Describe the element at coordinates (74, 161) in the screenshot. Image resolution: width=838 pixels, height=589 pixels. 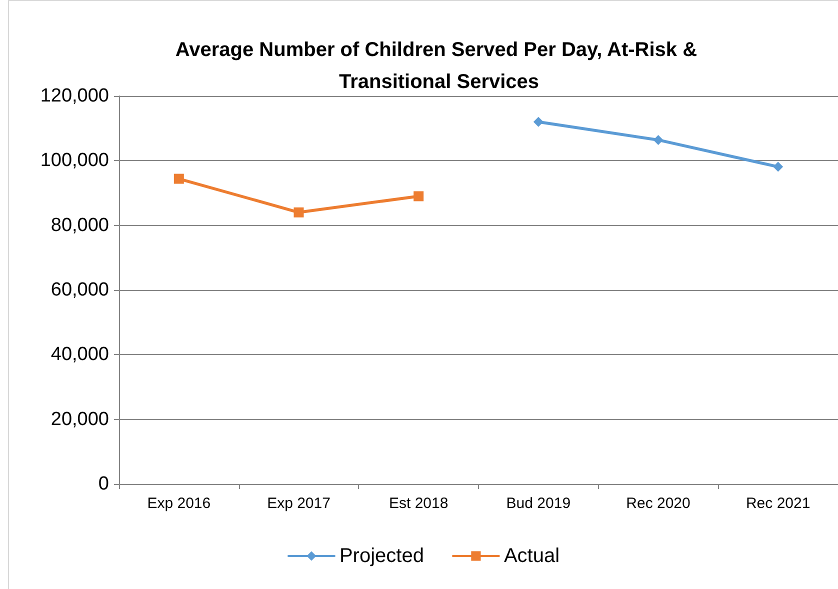
I see `y-tick-label: 100,000` at that location.